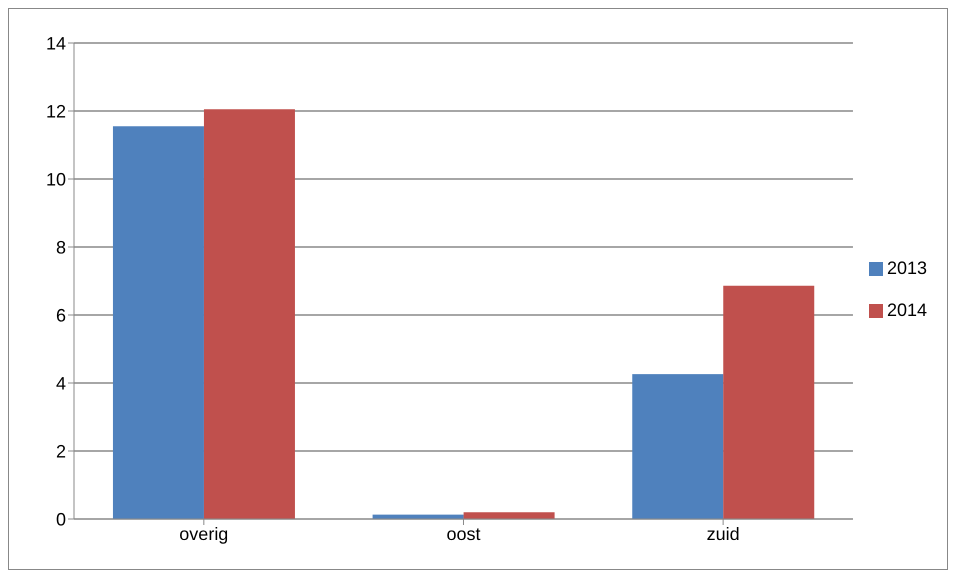  What do you see at coordinates (61, 315) in the screenshot?
I see `y-tick-label: 6` at bounding box center [61, 315].